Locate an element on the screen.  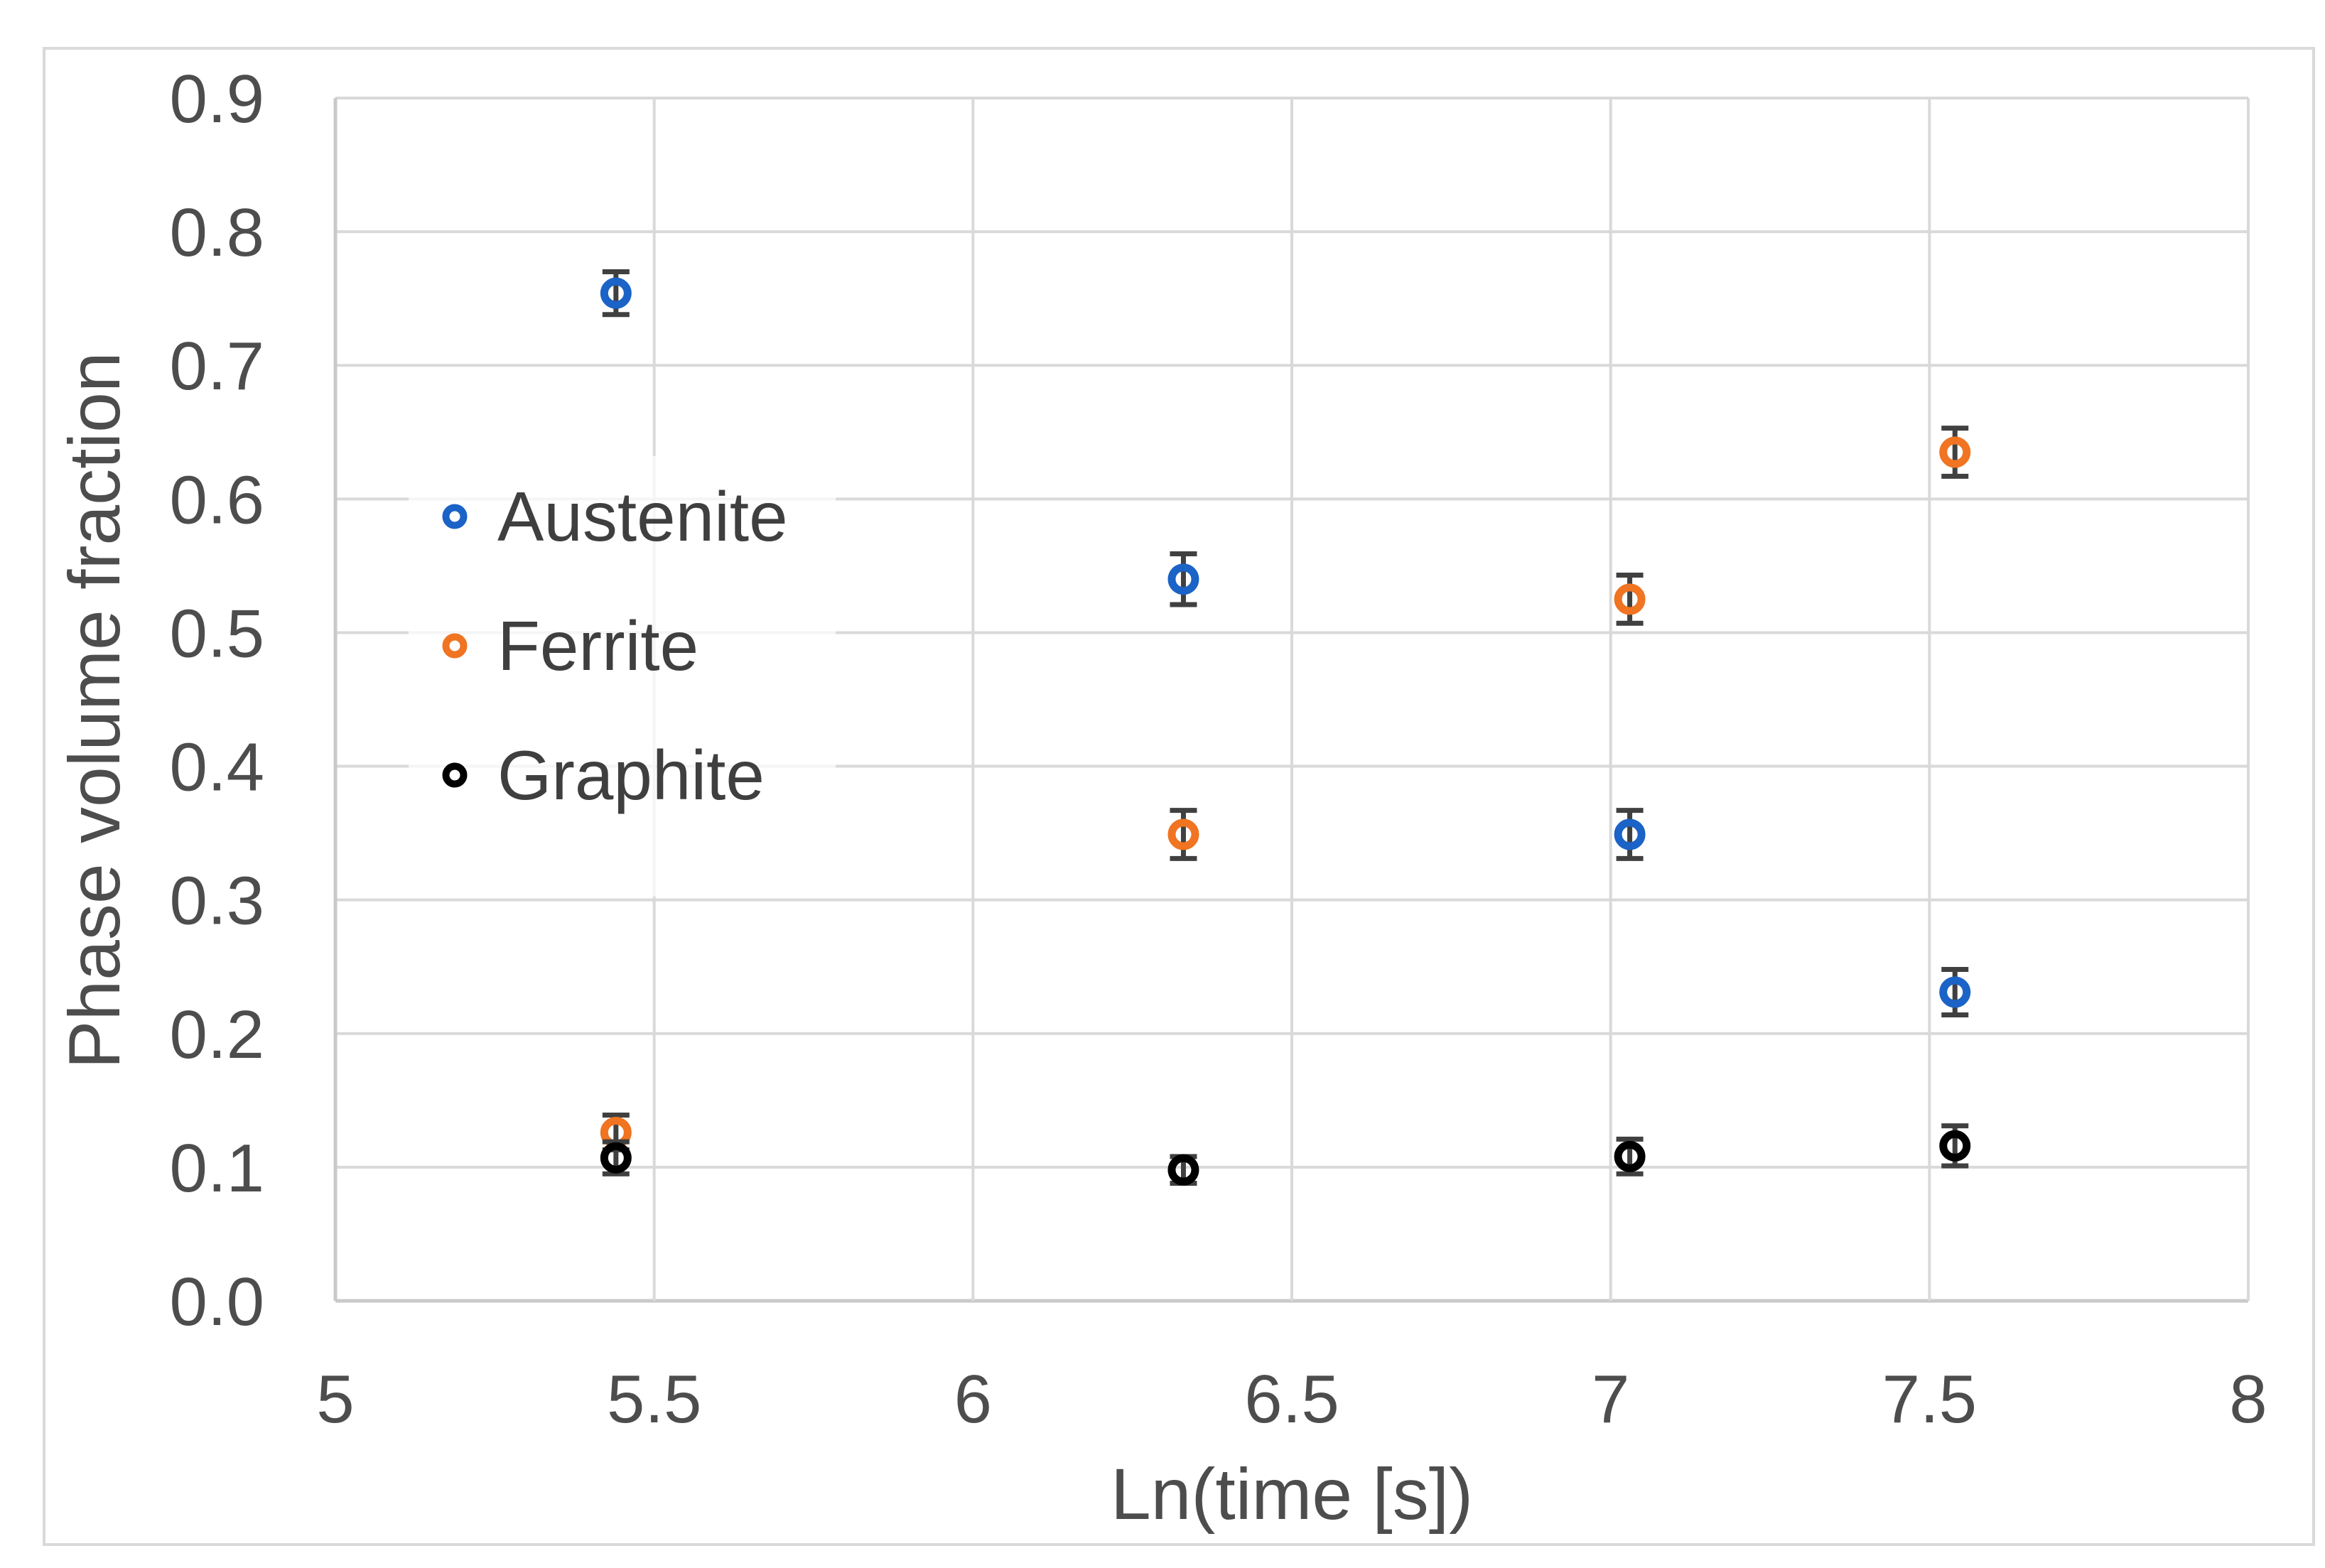
y-tick-label: 0.2 is located at coordinates (217, 1035).